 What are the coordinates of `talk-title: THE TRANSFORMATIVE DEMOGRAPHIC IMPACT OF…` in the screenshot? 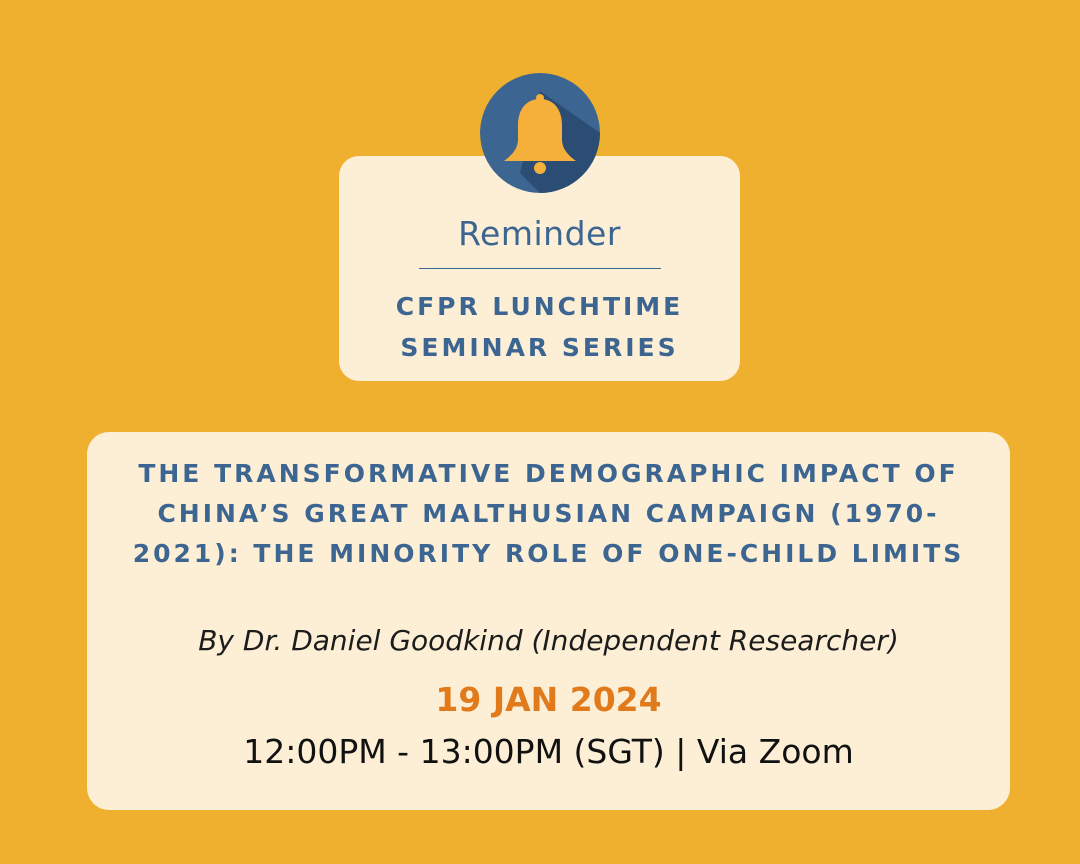 It's located at (548, 513).